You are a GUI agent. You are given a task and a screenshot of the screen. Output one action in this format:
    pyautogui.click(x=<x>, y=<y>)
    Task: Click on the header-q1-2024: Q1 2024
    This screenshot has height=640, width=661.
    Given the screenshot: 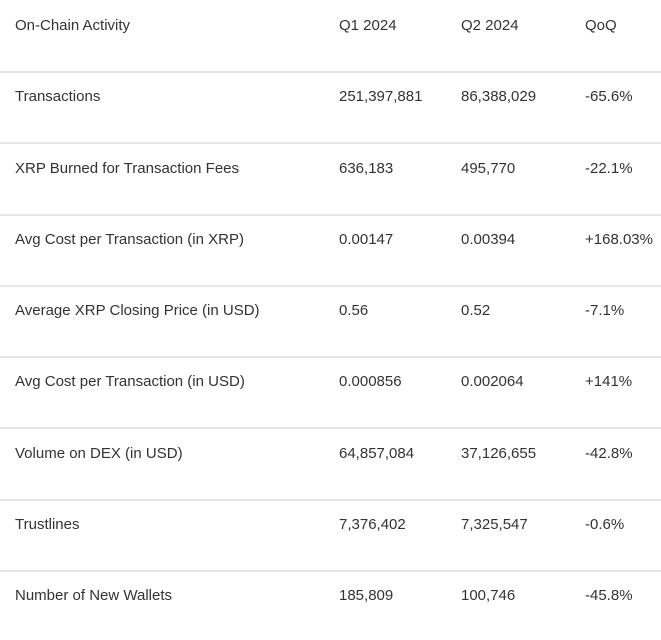 What is the action you would take?
    pyautogui.click(x=368, y=25)
    